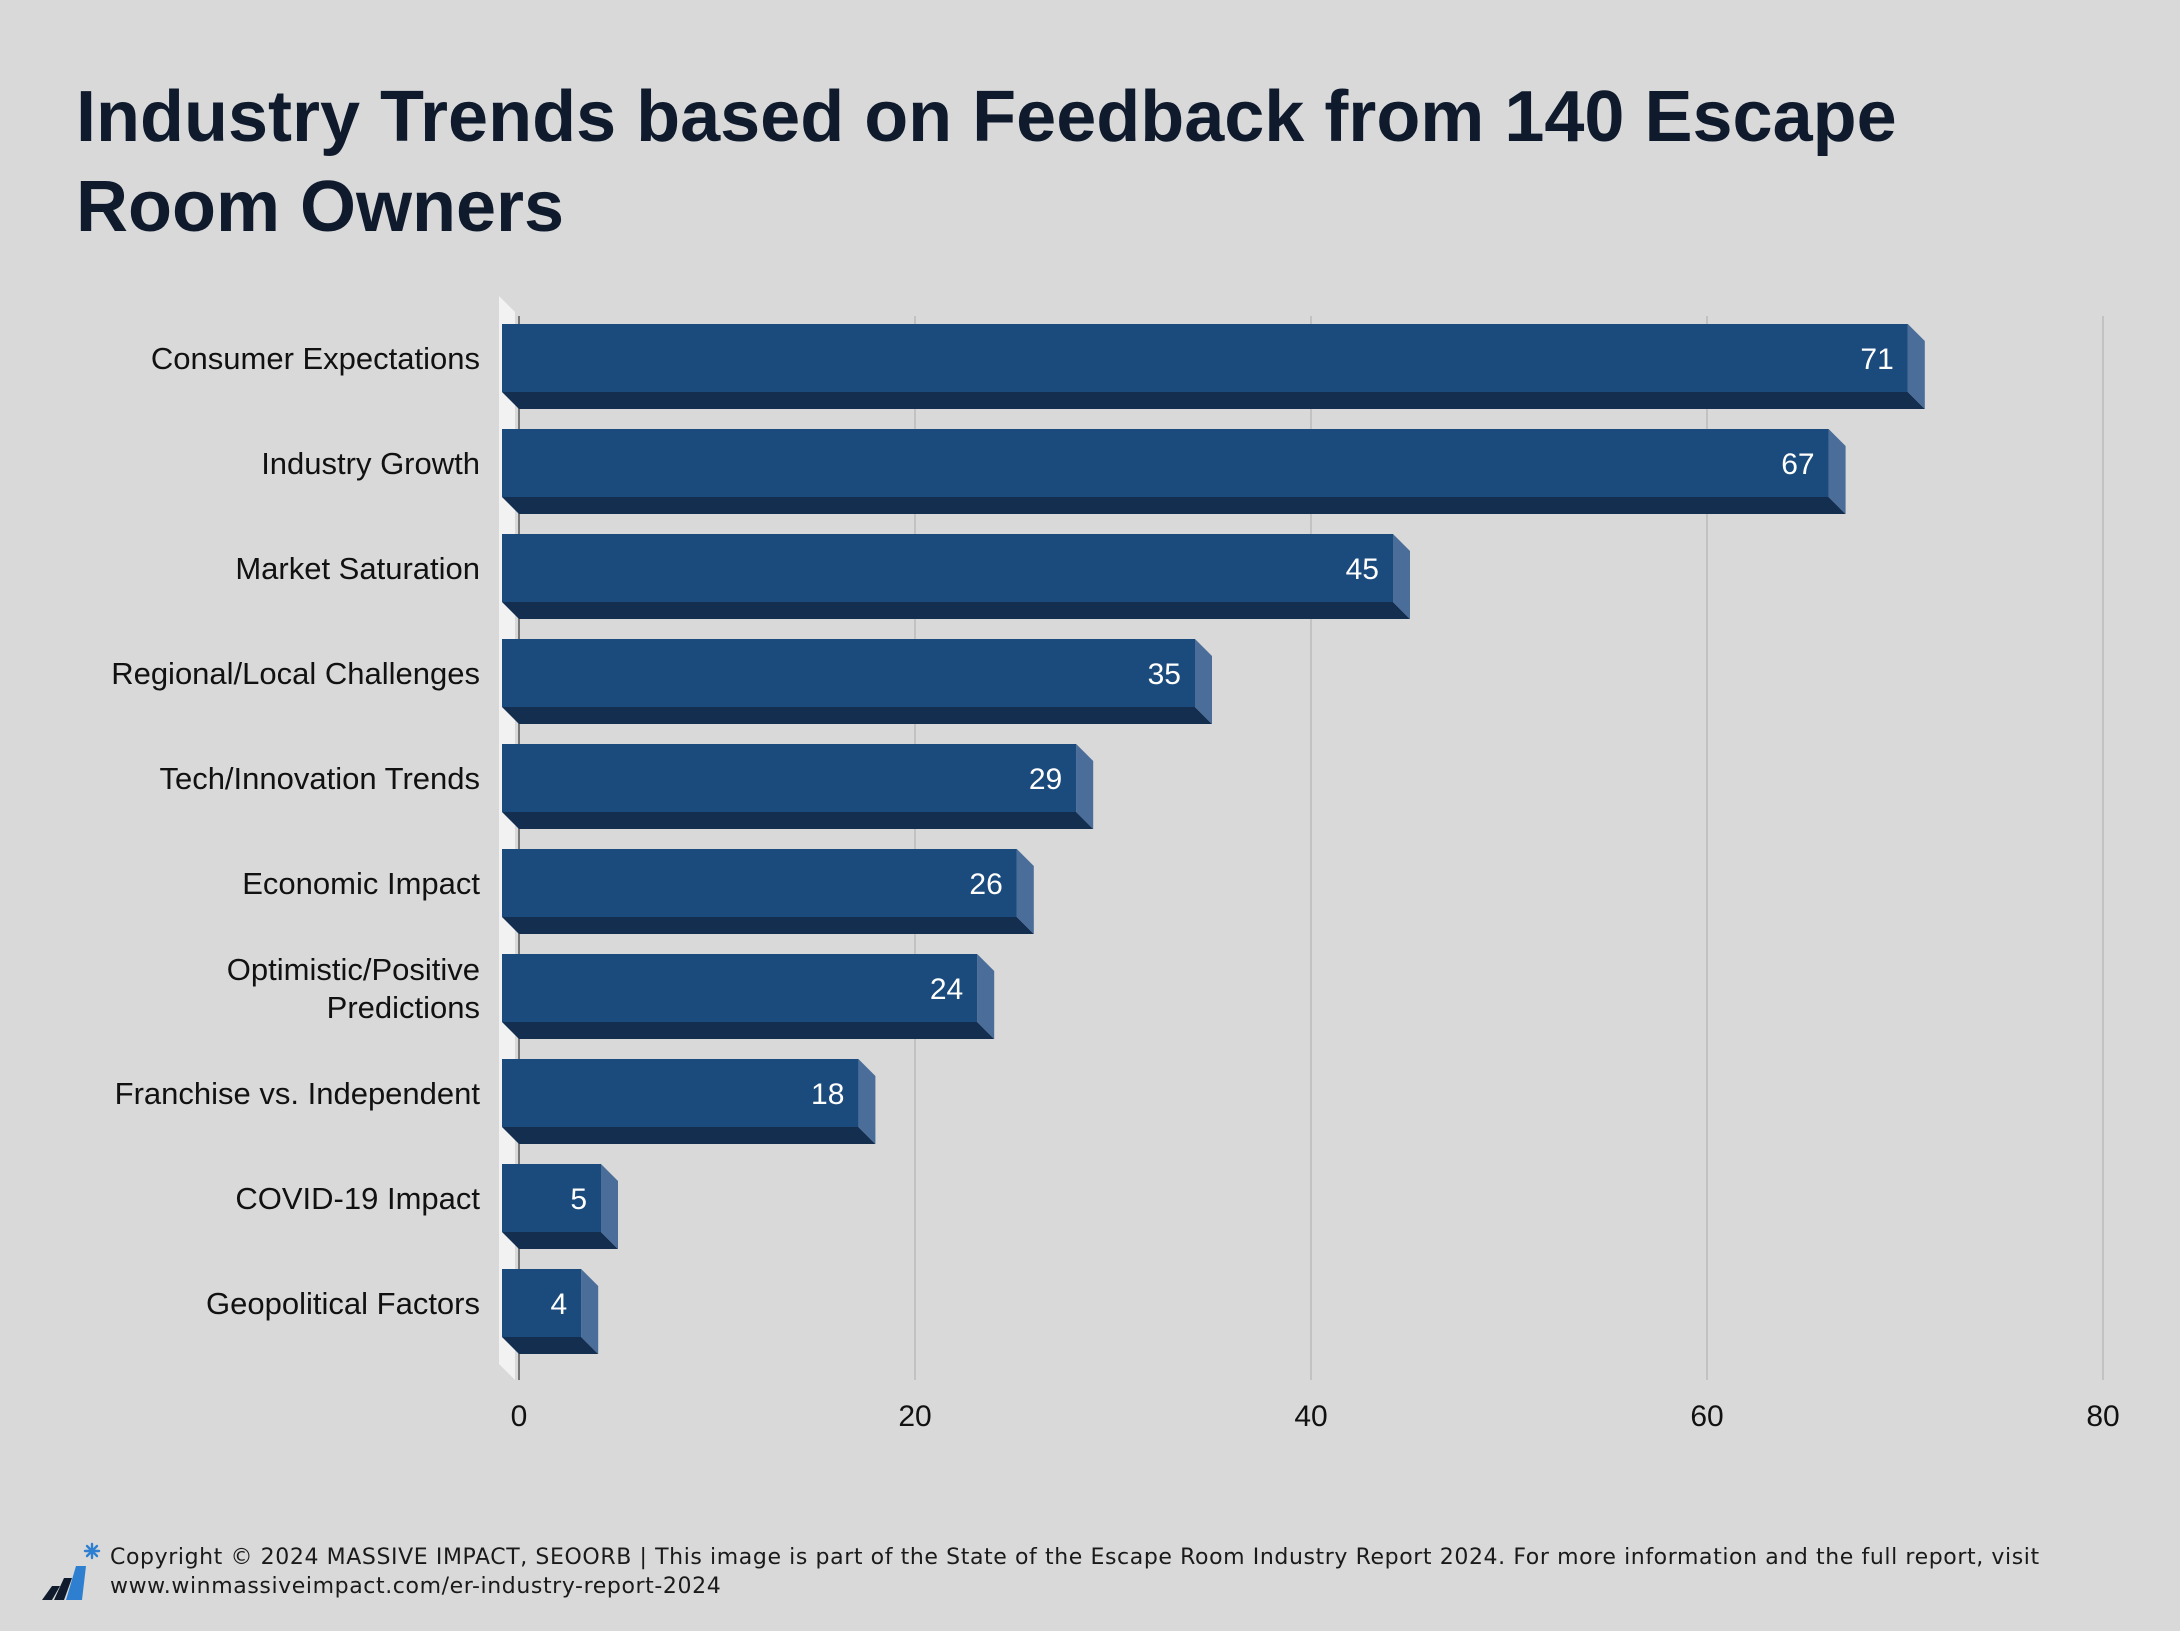 The image size is (2180, 1631). Describe the element at coordinates (519, 1416) in the screenshot. I see `x-tick-label: 0` at that location.